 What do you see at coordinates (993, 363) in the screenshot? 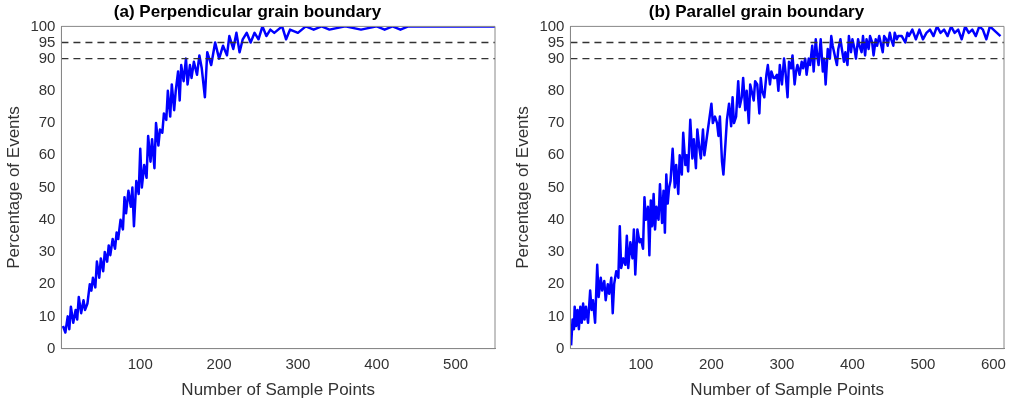
I see `x-tick-label: 600` at bounding box center [993, 363].